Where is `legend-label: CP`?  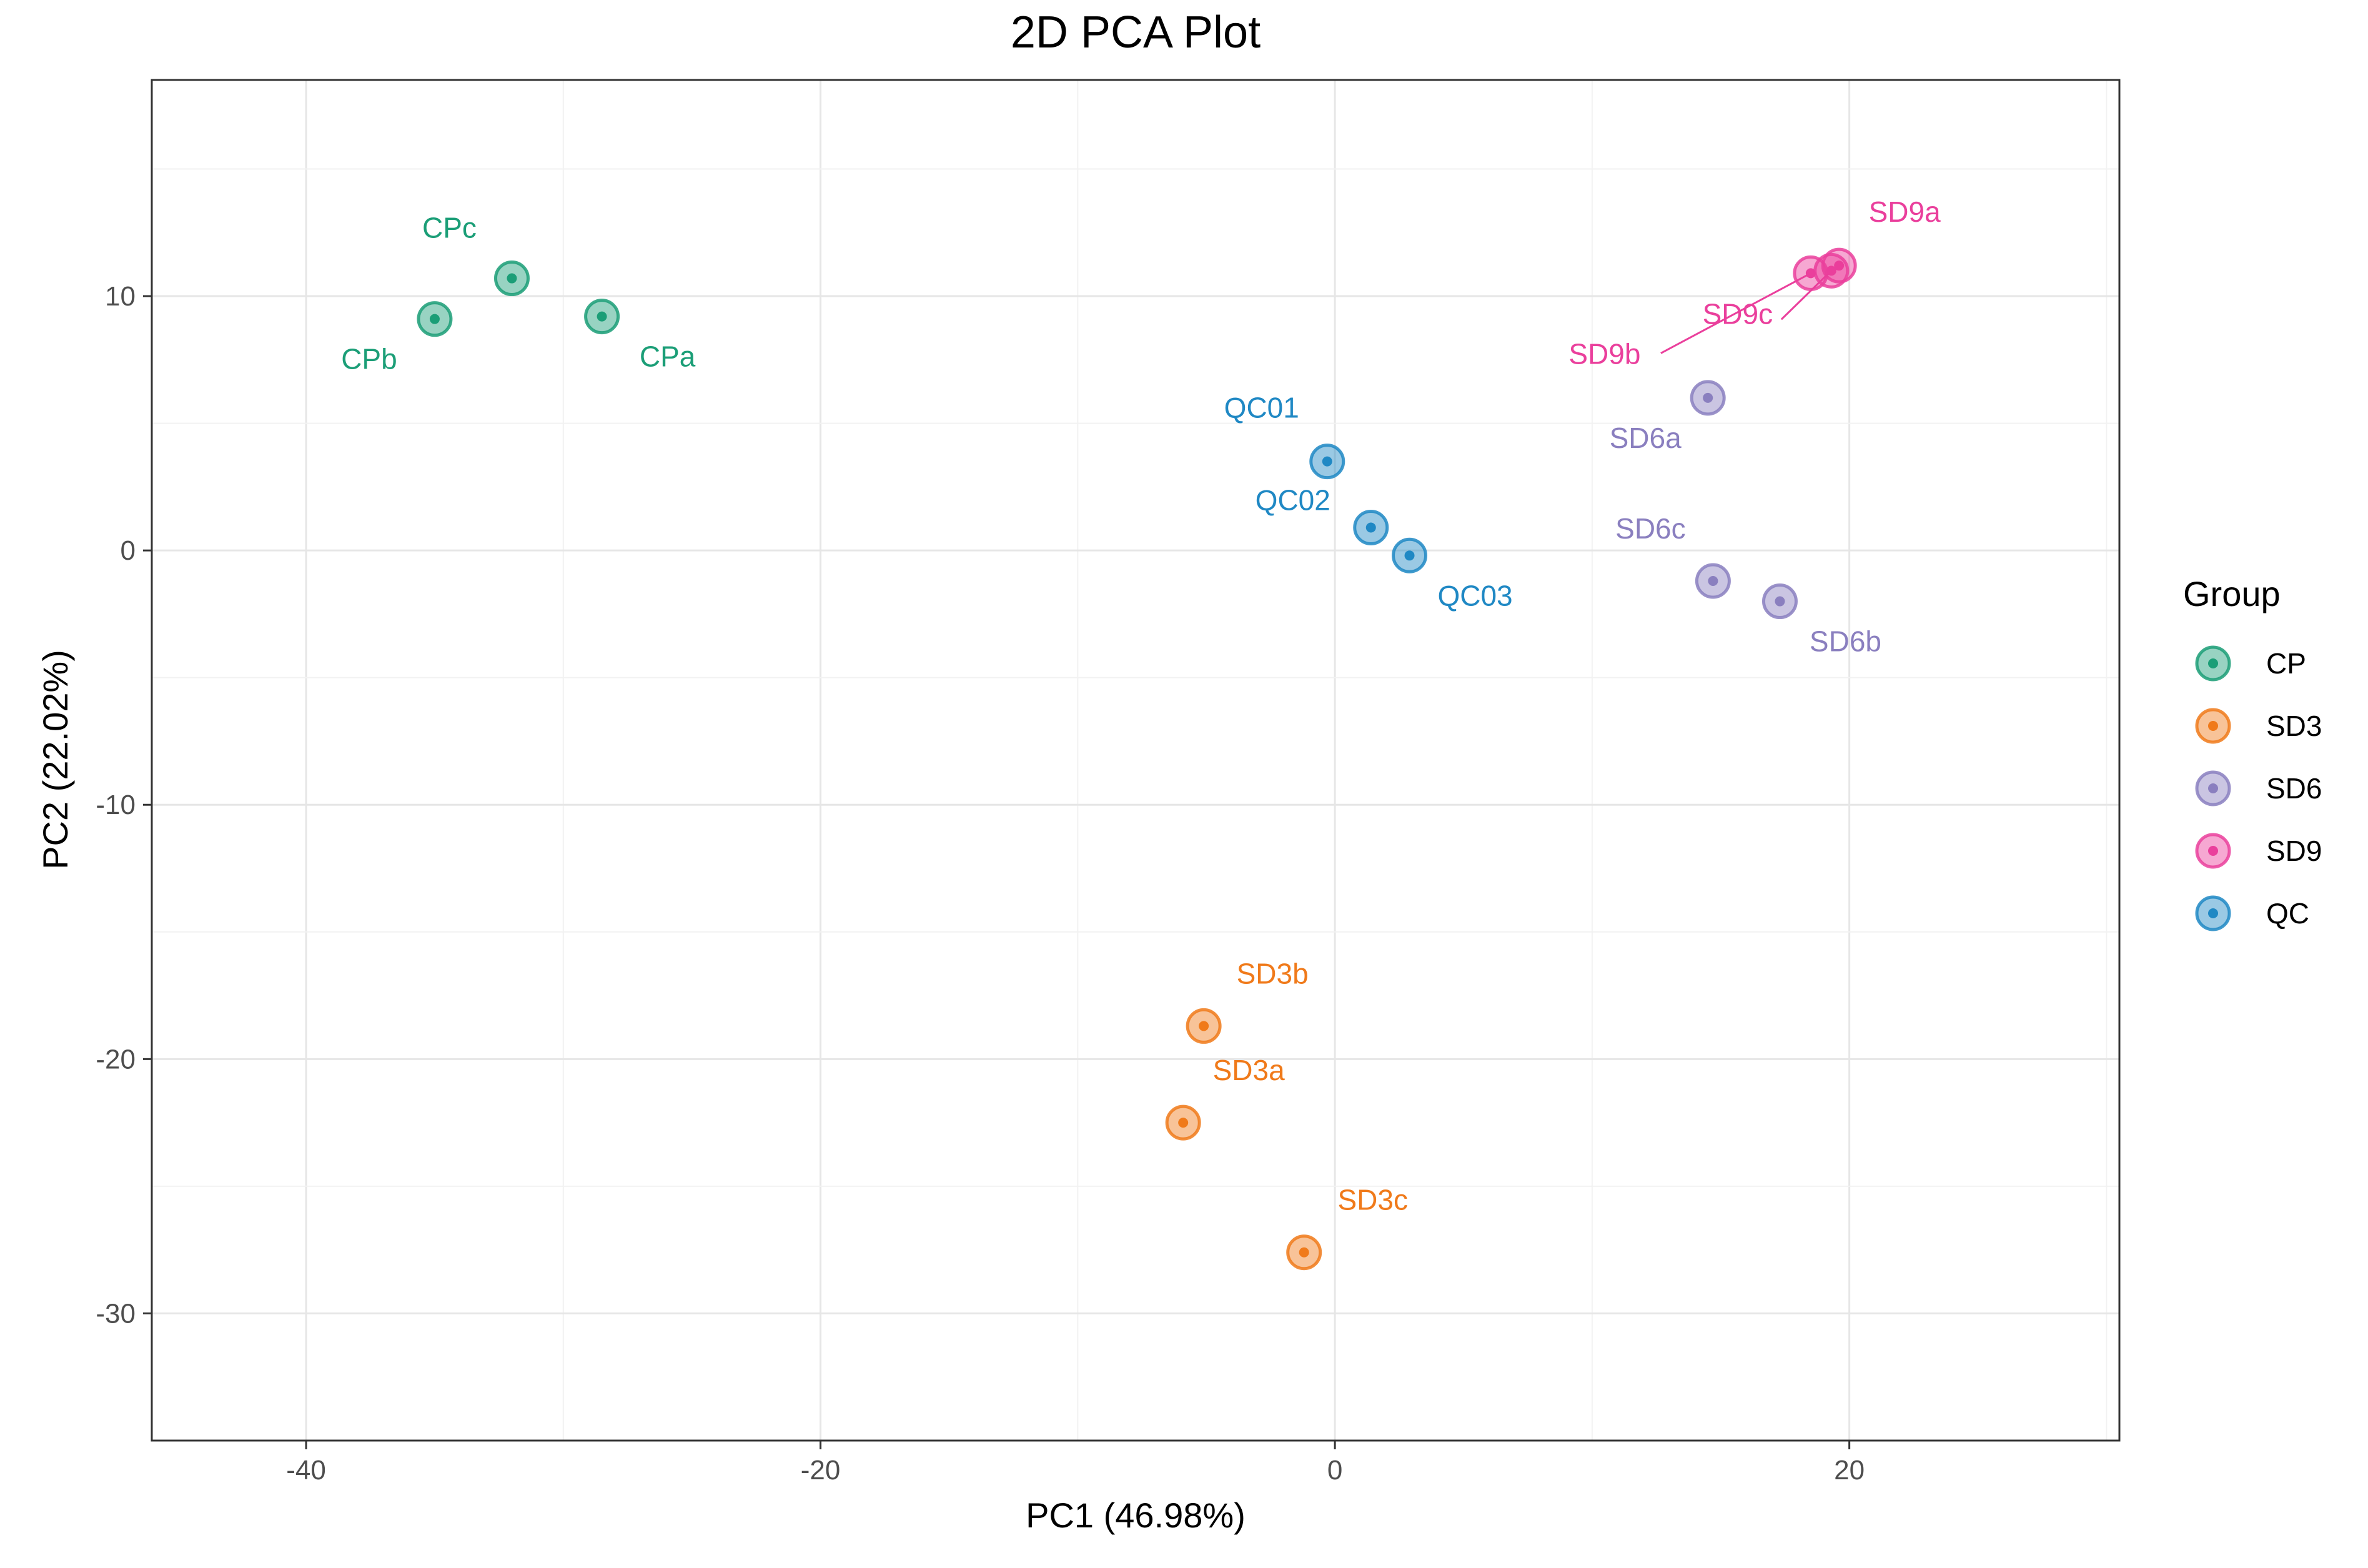
legend-label: CP is located at coordinates (2286, 663).